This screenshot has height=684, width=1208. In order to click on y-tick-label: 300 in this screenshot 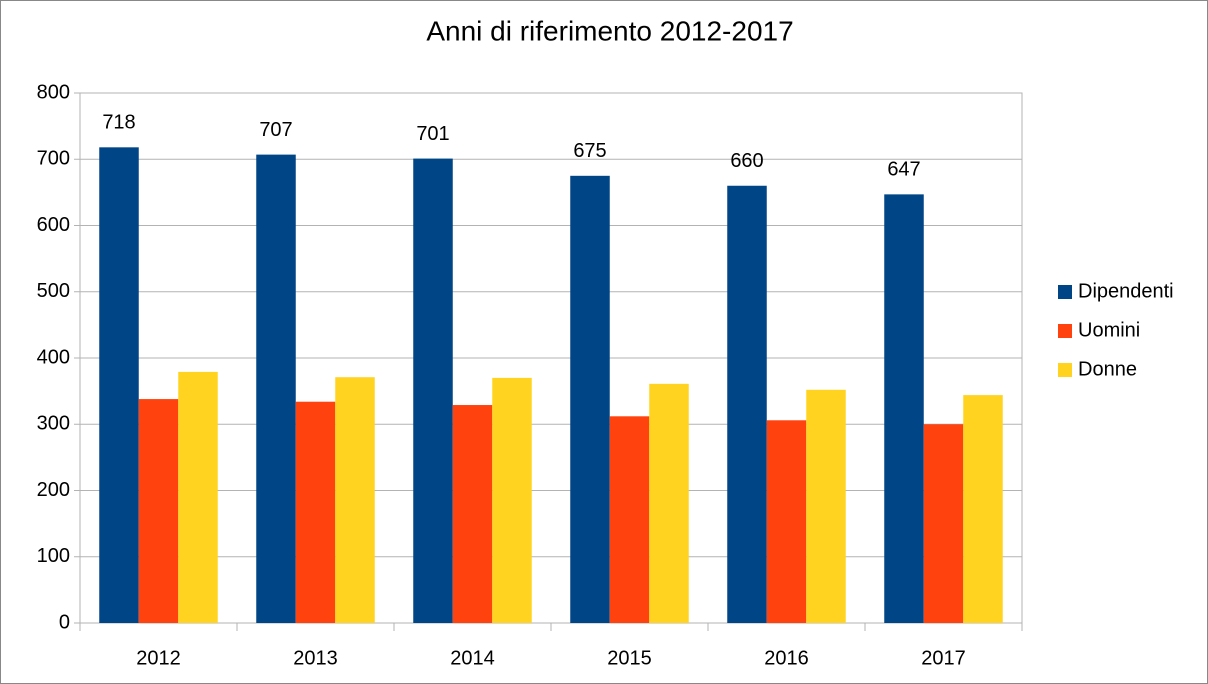, I will do `click(53, 424)`.